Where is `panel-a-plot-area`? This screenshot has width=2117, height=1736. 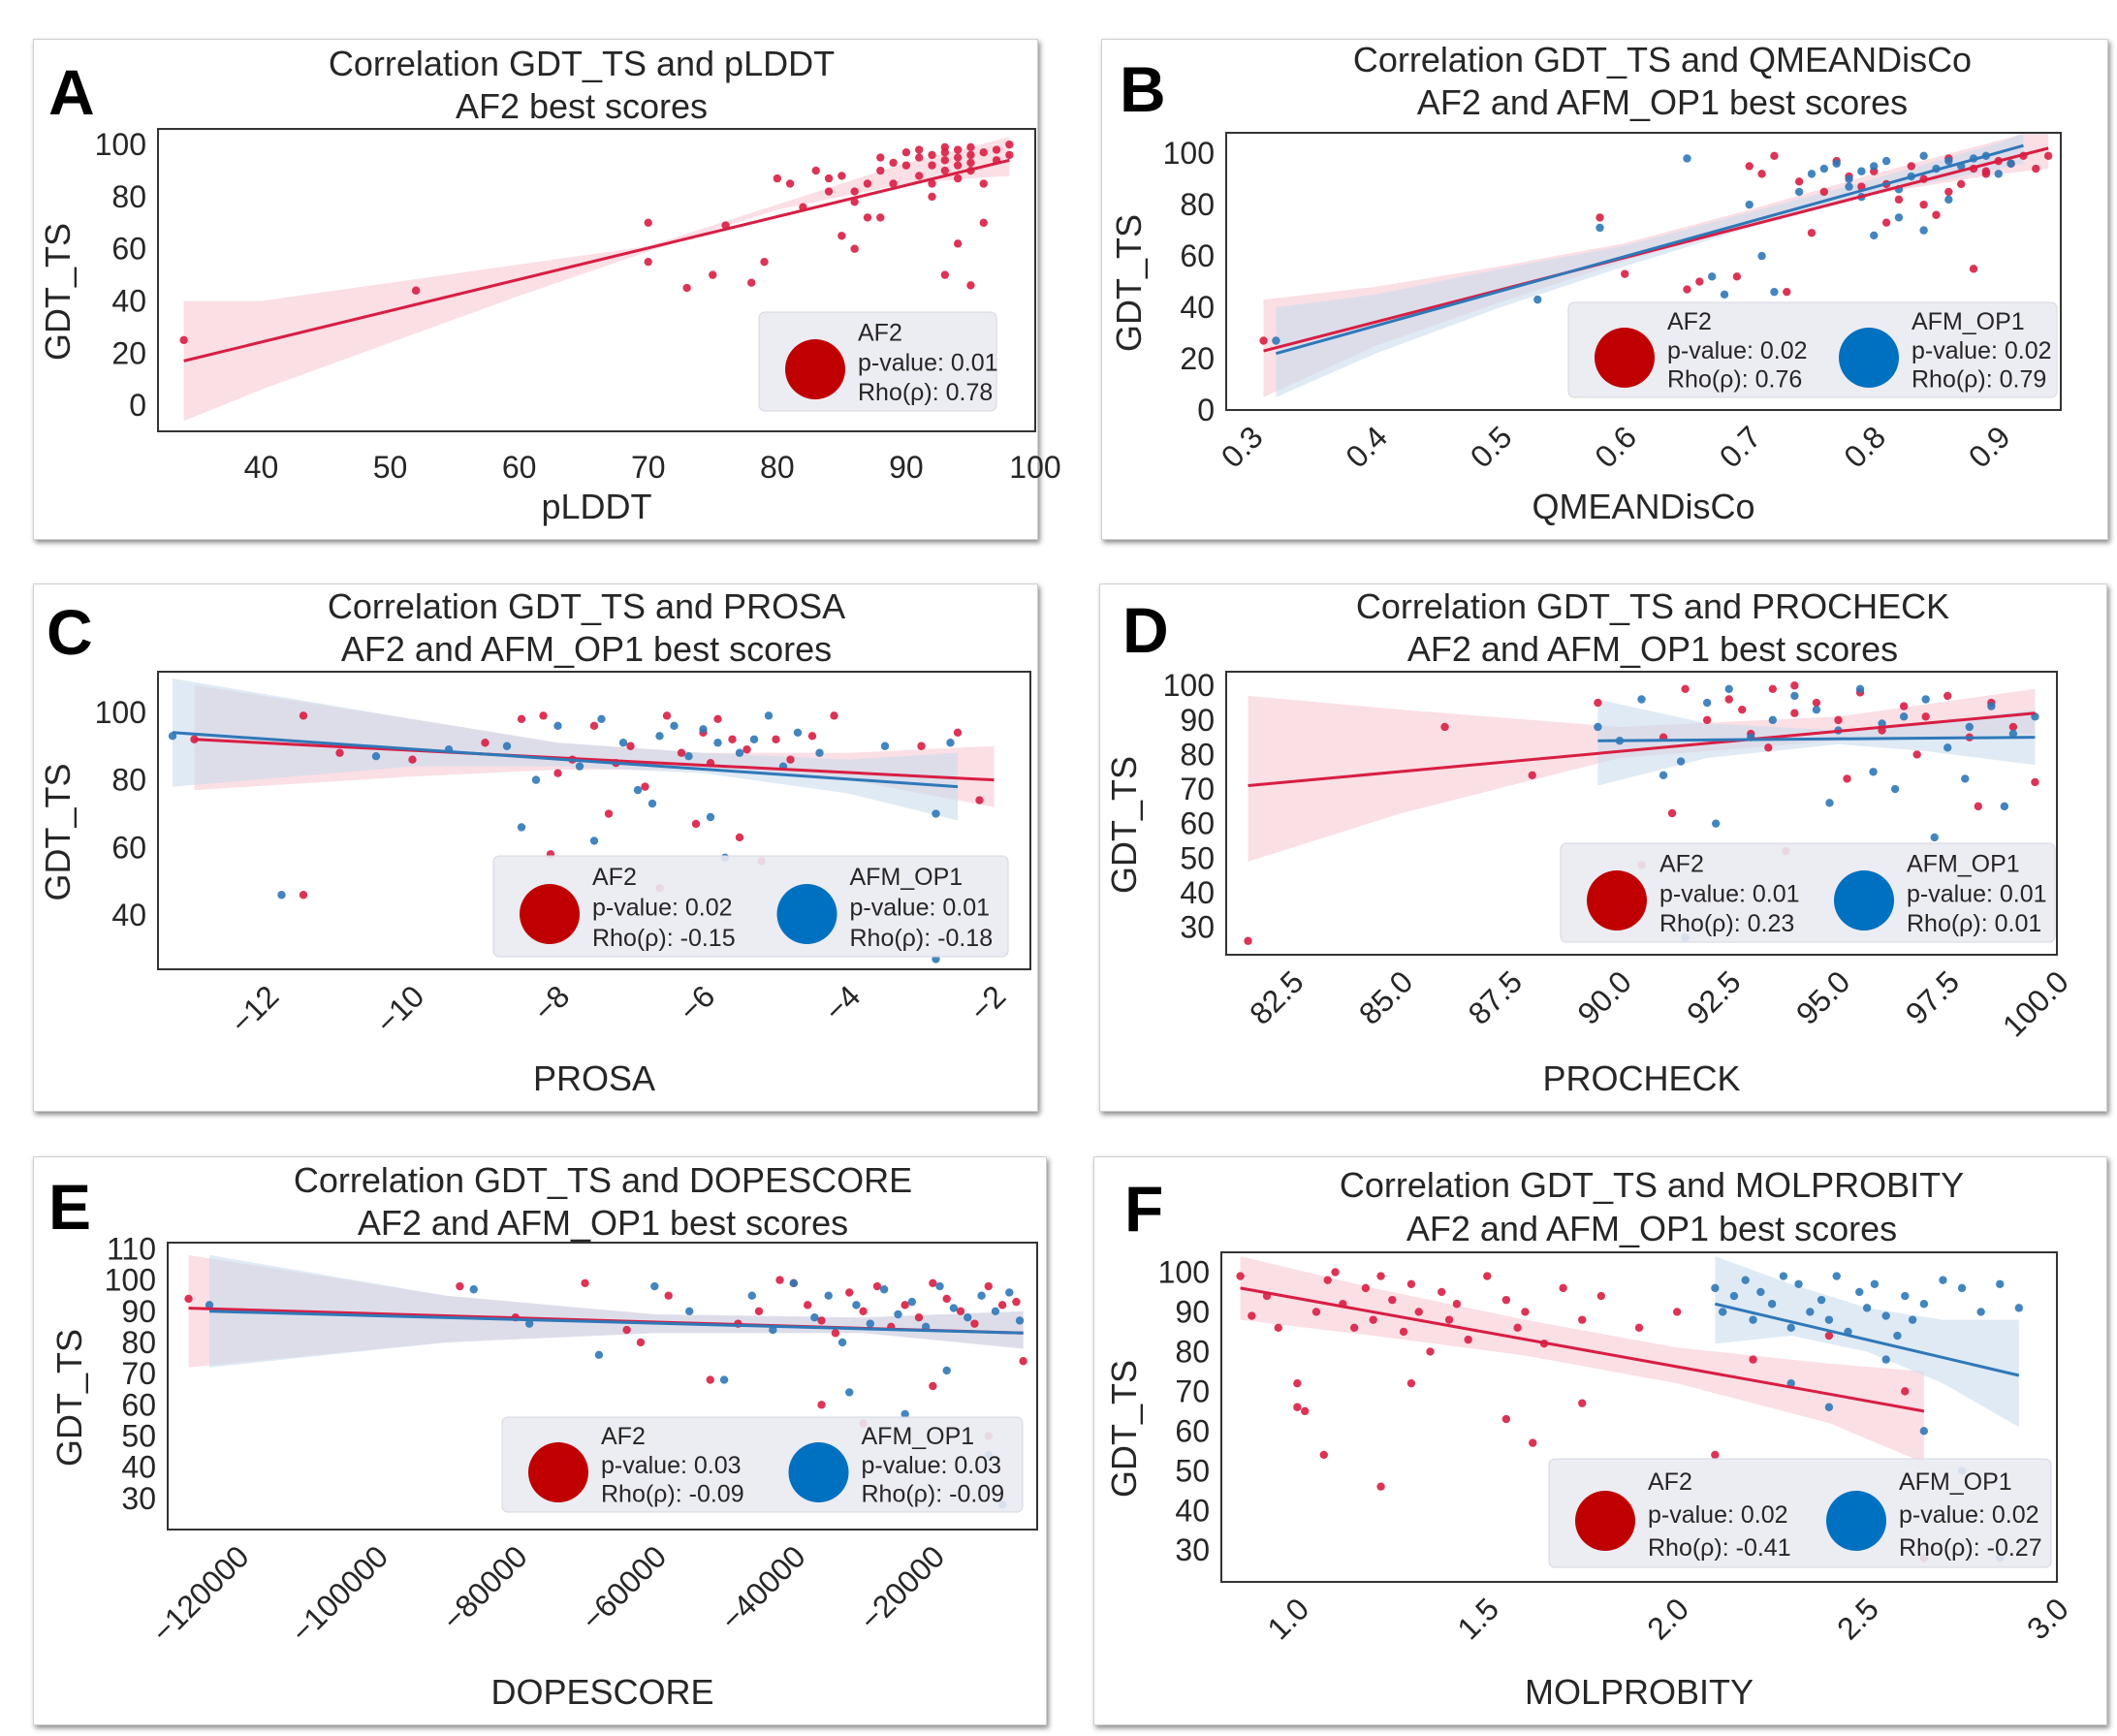 panel-a-plot-area is located at coordinates (596, 279).